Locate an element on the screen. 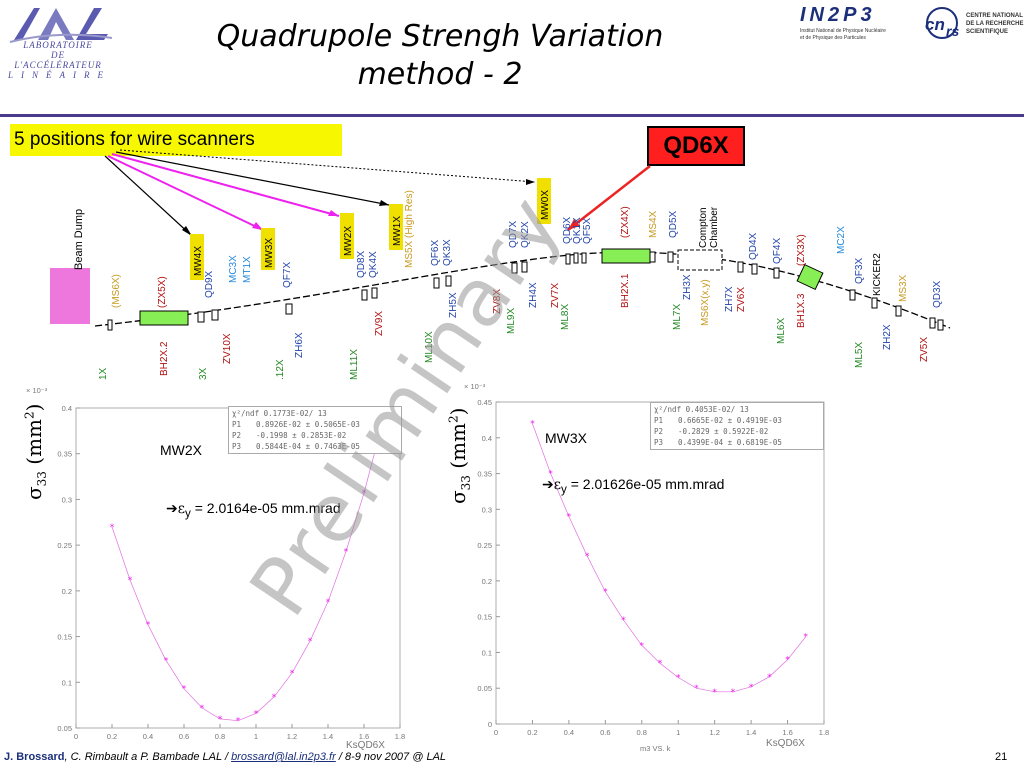  y-tick-label: 0.15 is located at coordinates (484, 617).